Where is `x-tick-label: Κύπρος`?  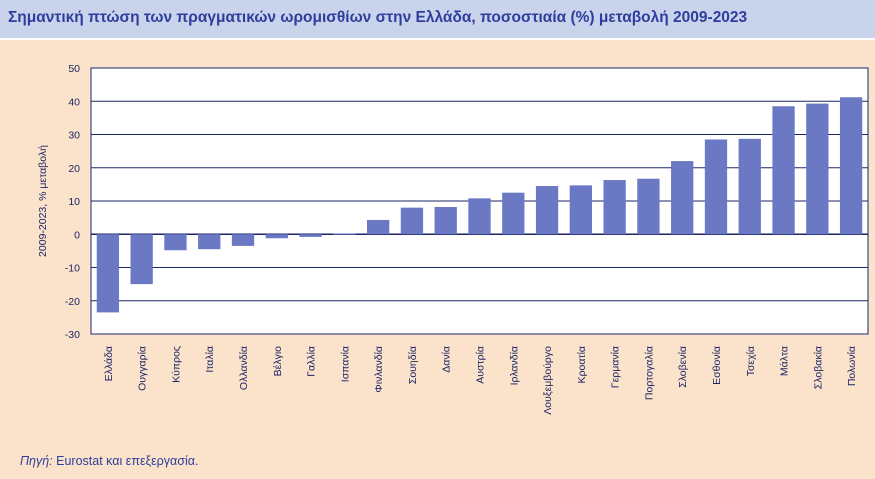
x-tick-label: Κύπρος is located at coordinates (176, 364).